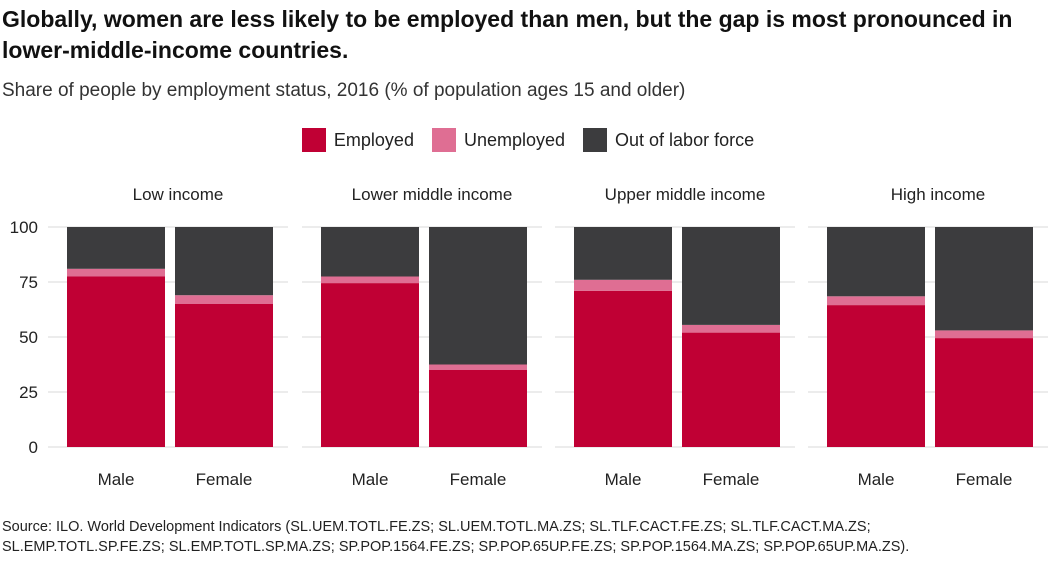  Describe the element at coordinates (224, 299) in the screenshot. I see `bar-low-income-female-unemployed` at that location.